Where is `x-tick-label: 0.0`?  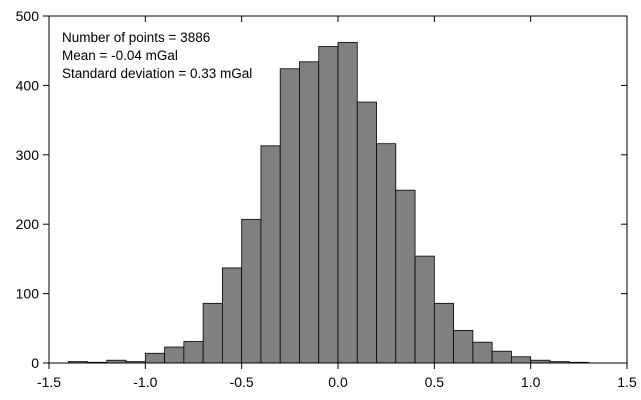
x-tick-label: 0.0 is located at coordinates (338, 382).